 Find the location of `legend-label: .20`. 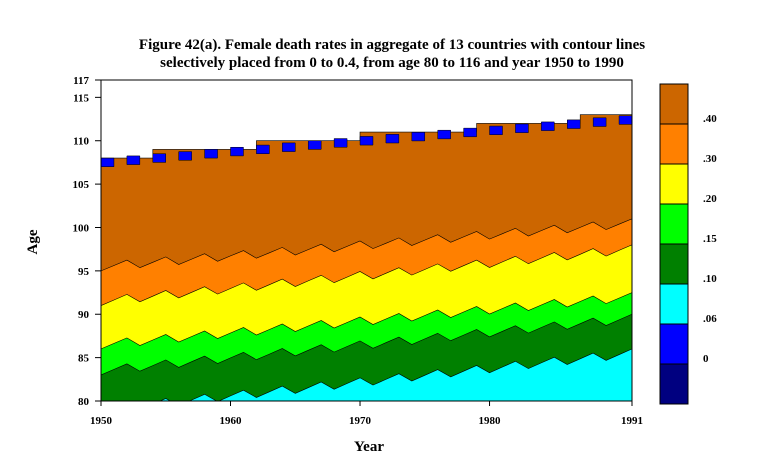

legend-label: .20 is located at coordinates (710, 199).